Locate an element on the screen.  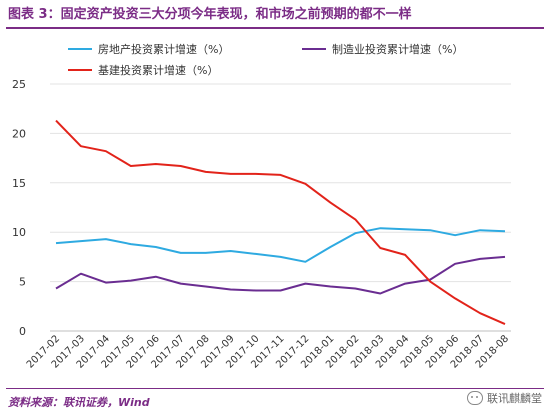
y-tick-label: 10 is located at coordinates (19, 232).